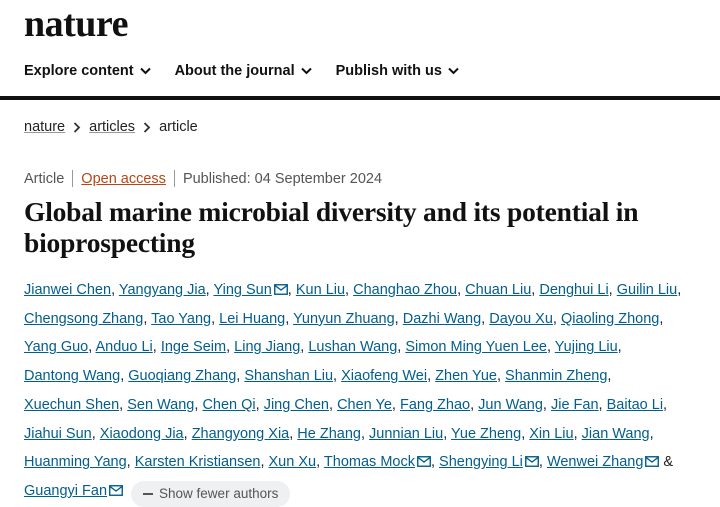 The width and height of the screenshot is (720, 507). Describe the element at coordinates (141, 433) in the screenshot. I see `author-link: Xiaodong Jia` at that location.